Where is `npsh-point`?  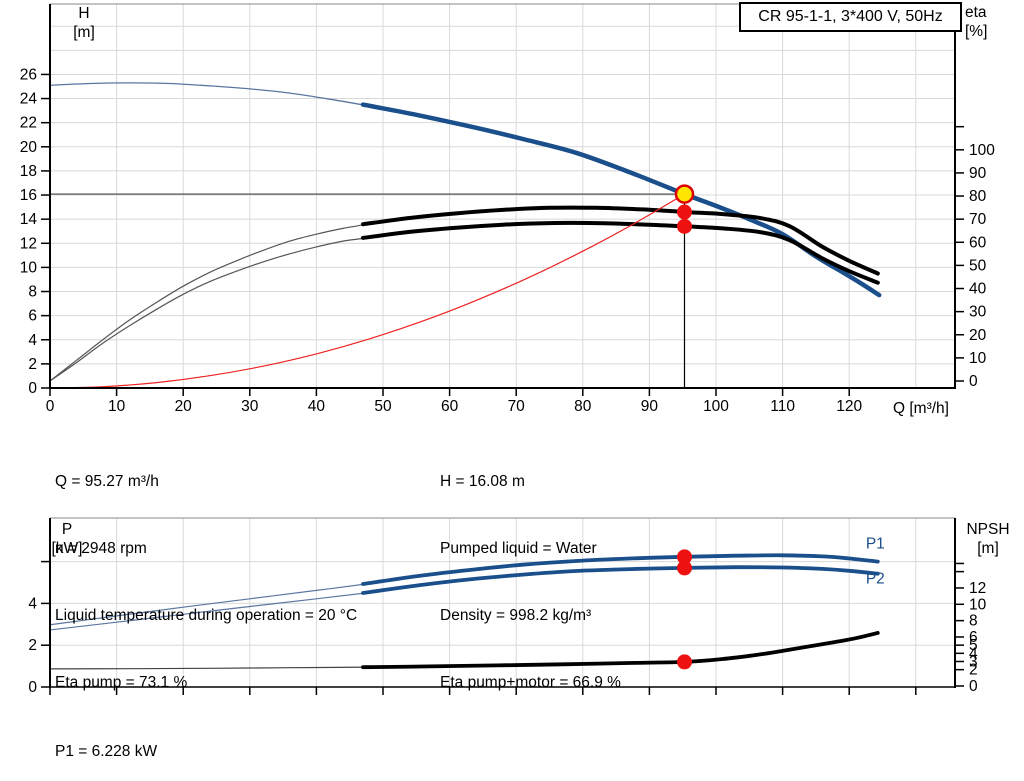 npsh-point is located at coordinates (684, 662).